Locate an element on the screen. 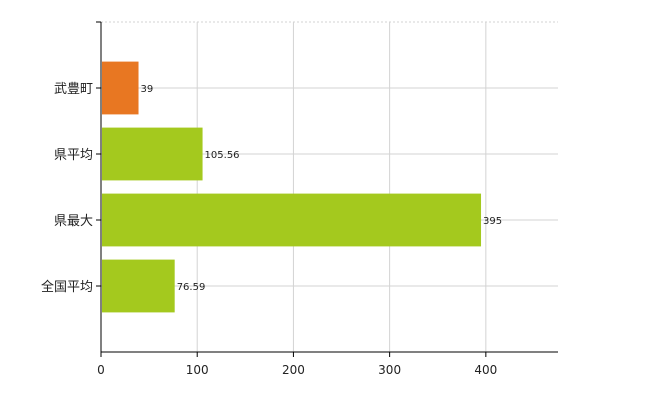 This screenshot has height=404, width=650. data-label: 105.56 is located at coordinates (222, 155).